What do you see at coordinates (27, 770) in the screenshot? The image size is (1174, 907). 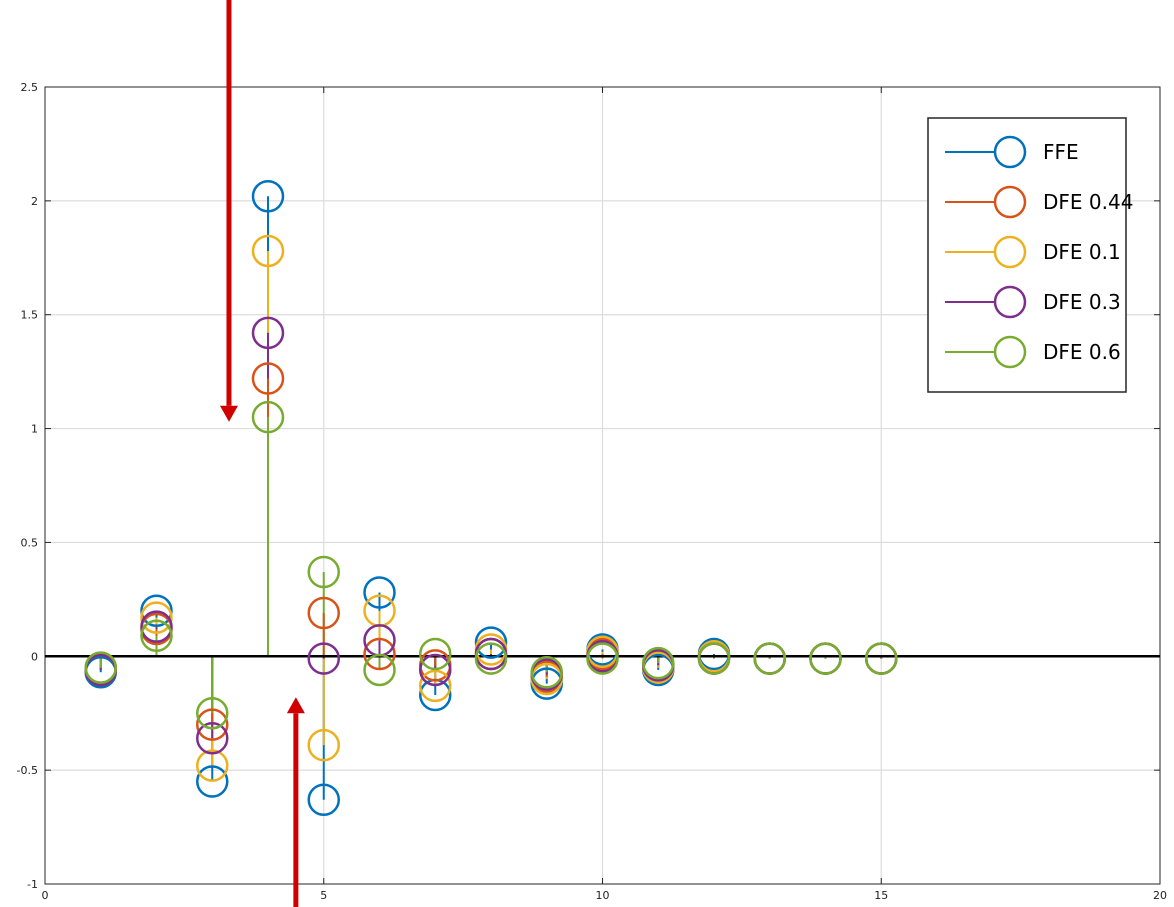 I see `y-tick-label: -0.5` at bounding box center [27, 770].